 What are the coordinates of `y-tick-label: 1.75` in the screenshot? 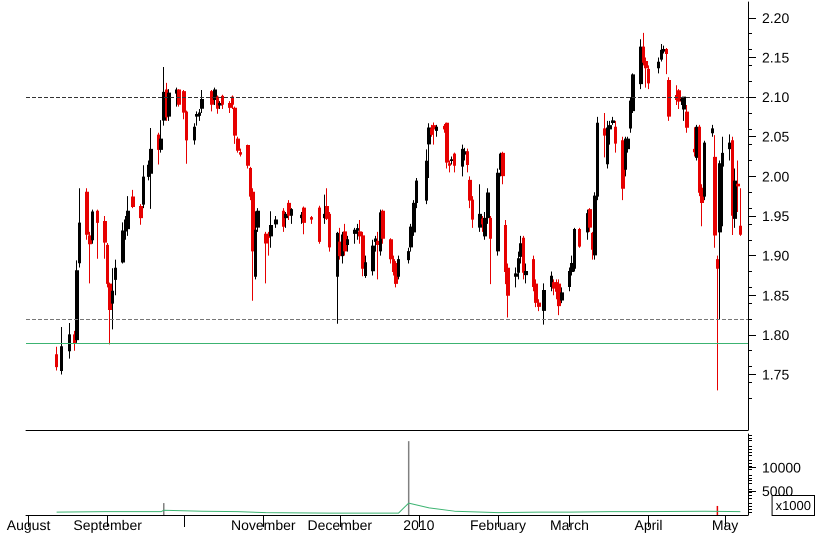 It's located at (776, 374).